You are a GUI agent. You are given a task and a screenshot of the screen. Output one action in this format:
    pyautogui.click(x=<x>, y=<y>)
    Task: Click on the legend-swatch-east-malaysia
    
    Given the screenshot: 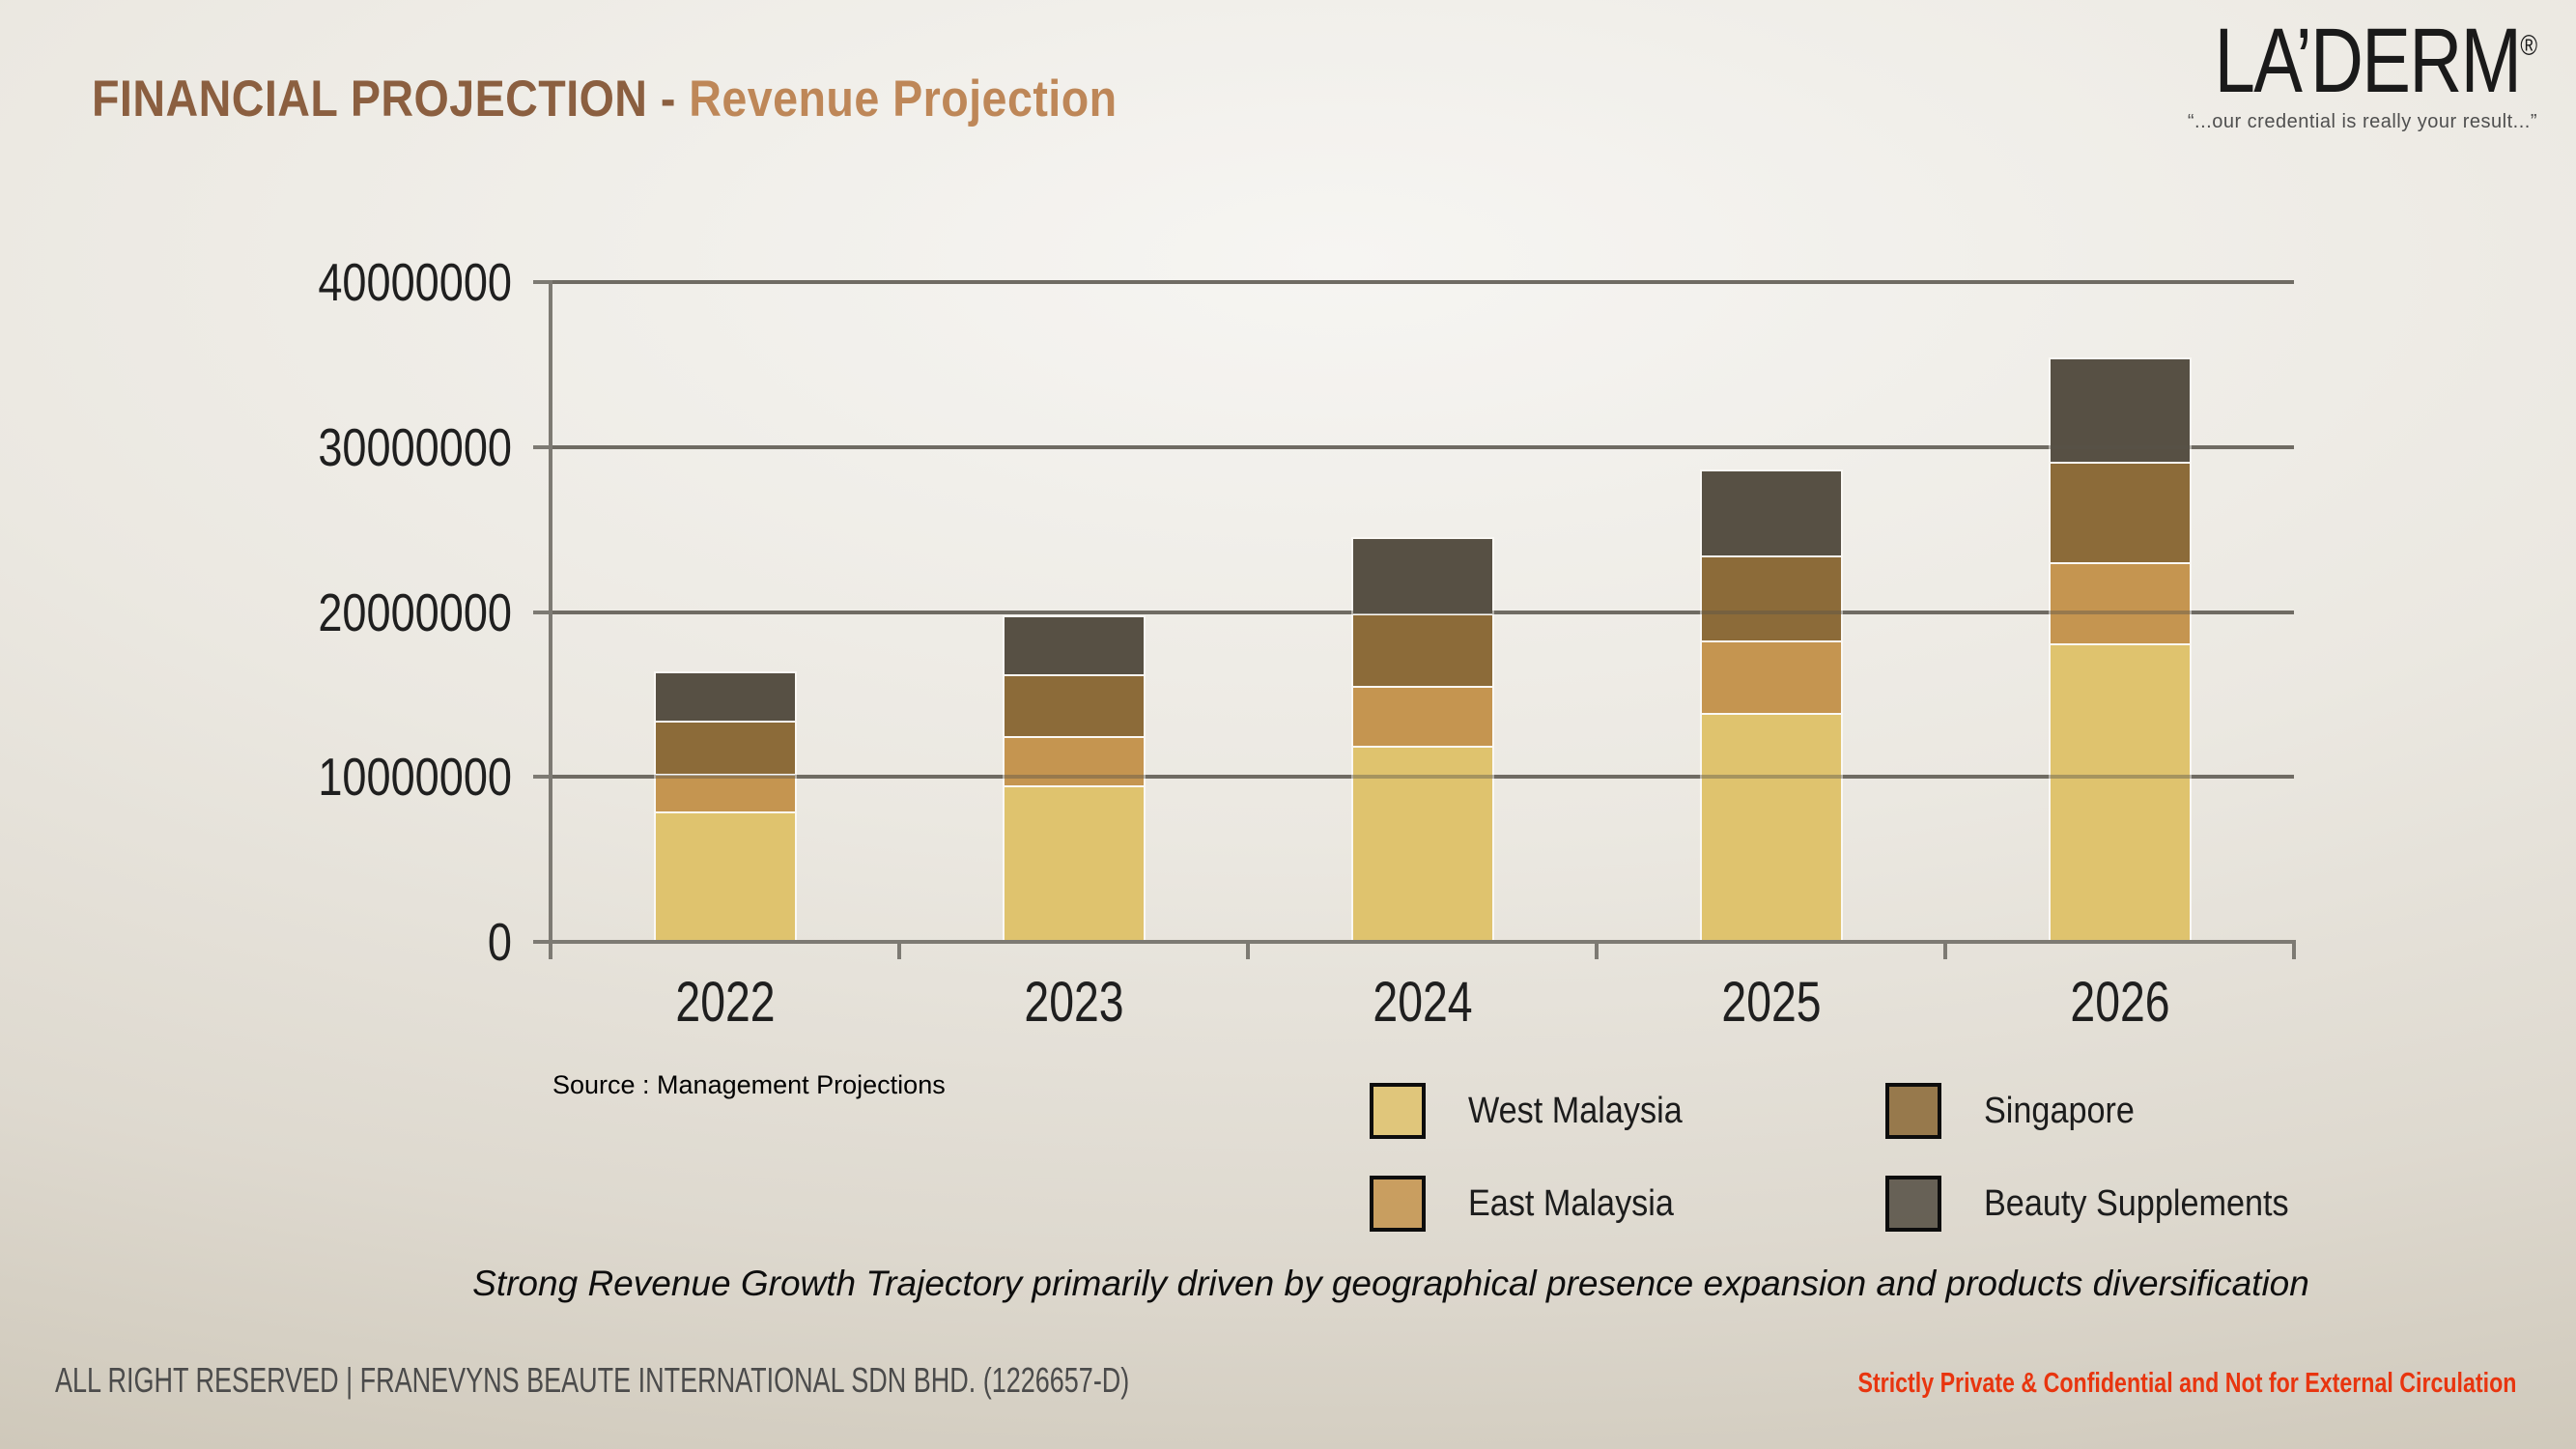 What is the action you would take?
    pyautogui.click(x=1398, y=1204)
    